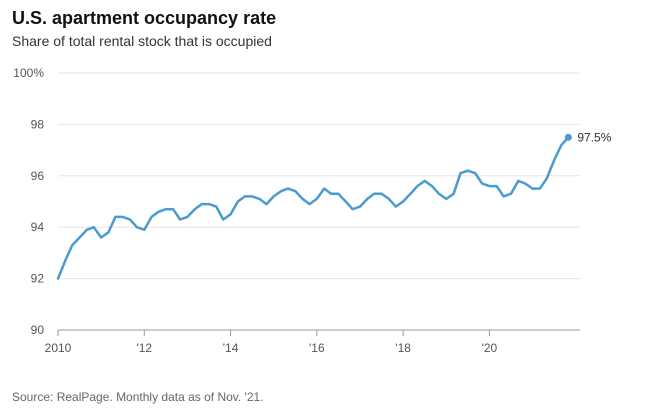  I want to click on y-tick-label: 98, so click(38, 124).